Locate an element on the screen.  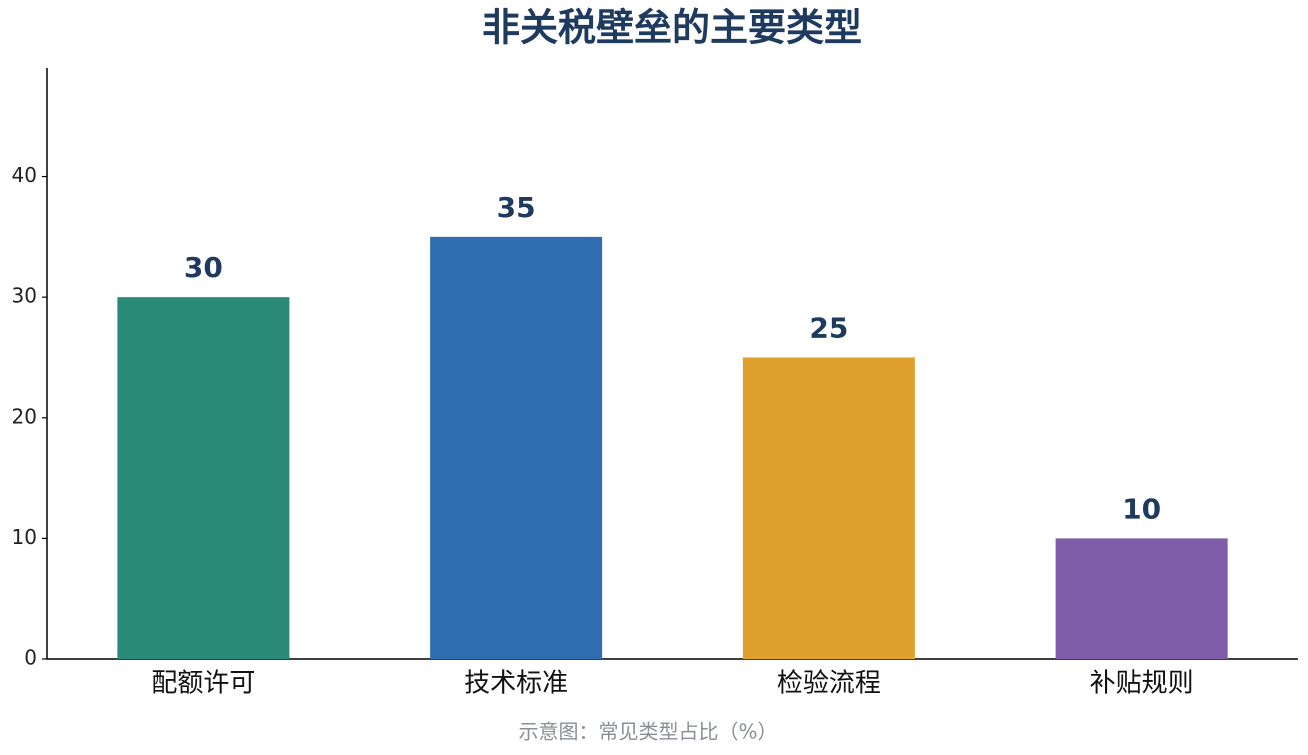
y-tick-label: 10 is located at coordinates (24, 537).